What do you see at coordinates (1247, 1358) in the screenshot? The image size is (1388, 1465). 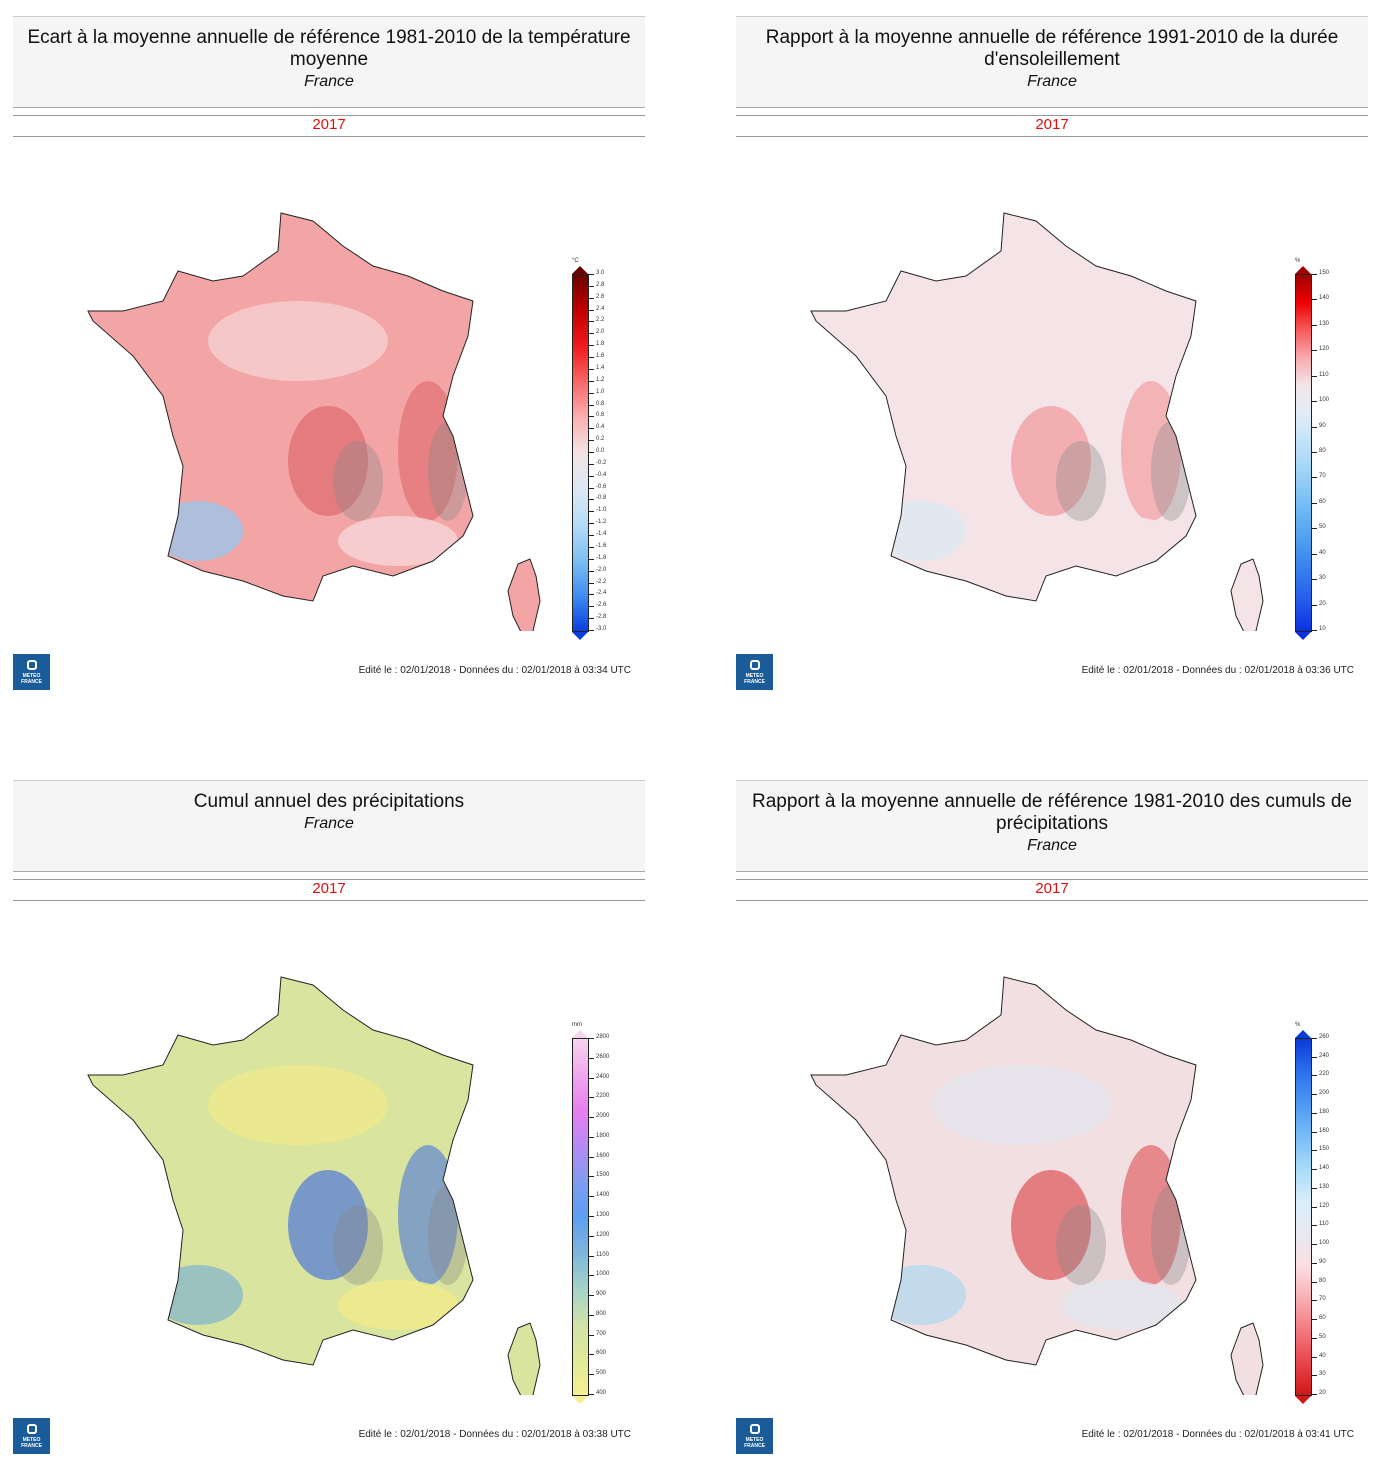 I see `corsica-outline` at bounding box center [1247, 1358].